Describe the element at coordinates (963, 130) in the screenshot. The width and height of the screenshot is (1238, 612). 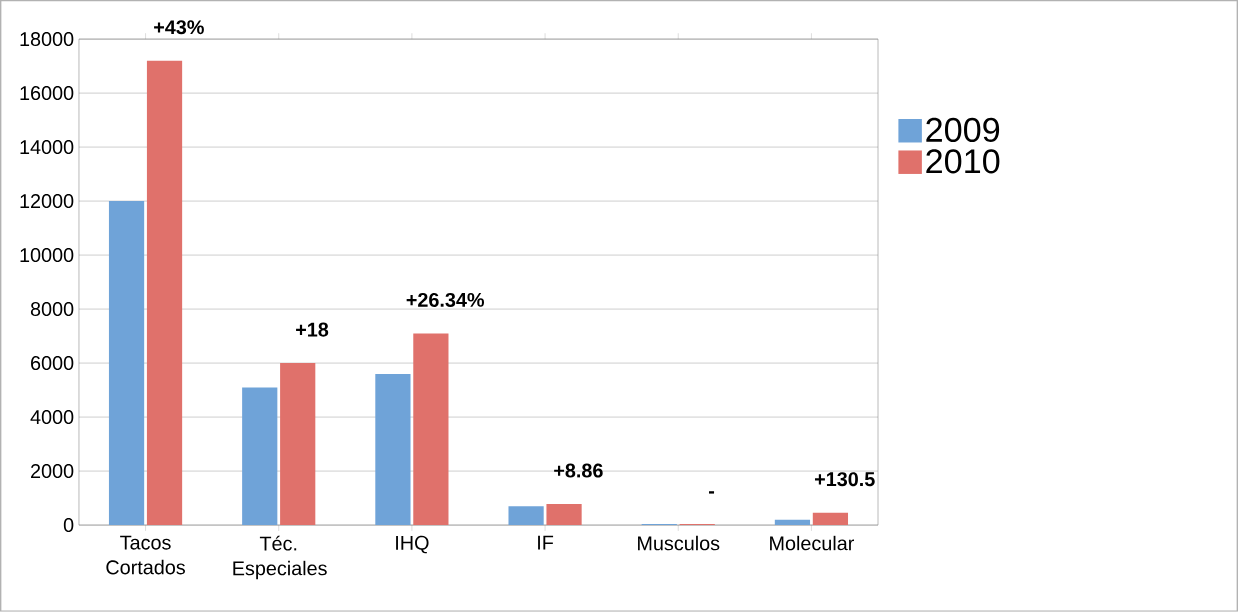
I see `legend-label: 2009` at that location.